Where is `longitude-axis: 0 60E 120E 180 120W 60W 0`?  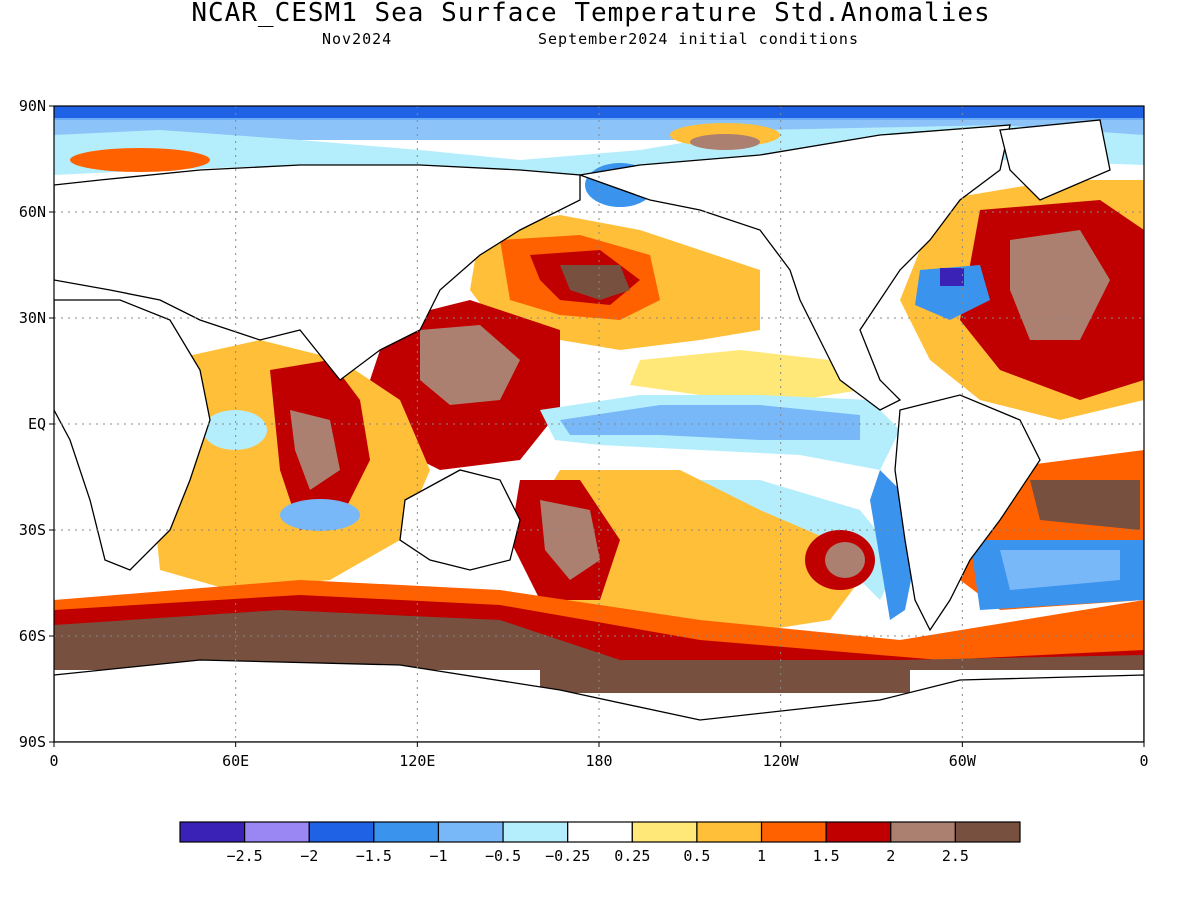 longitude-axis: 0 60E 120E 180 120W 60W 0 is located at coordinates (599, 756).